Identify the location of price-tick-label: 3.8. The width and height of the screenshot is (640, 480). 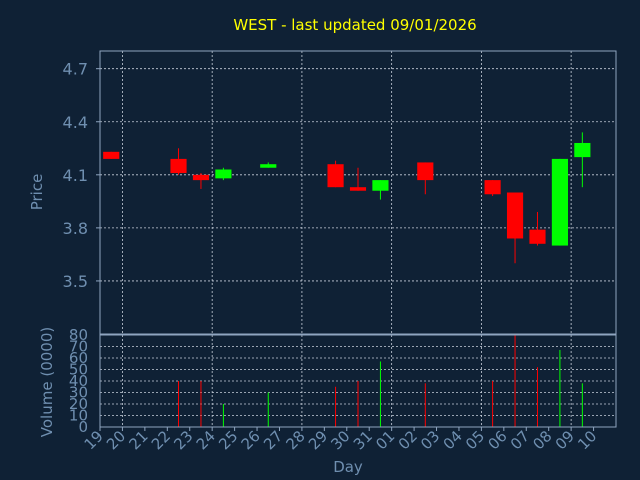
(75, 228).